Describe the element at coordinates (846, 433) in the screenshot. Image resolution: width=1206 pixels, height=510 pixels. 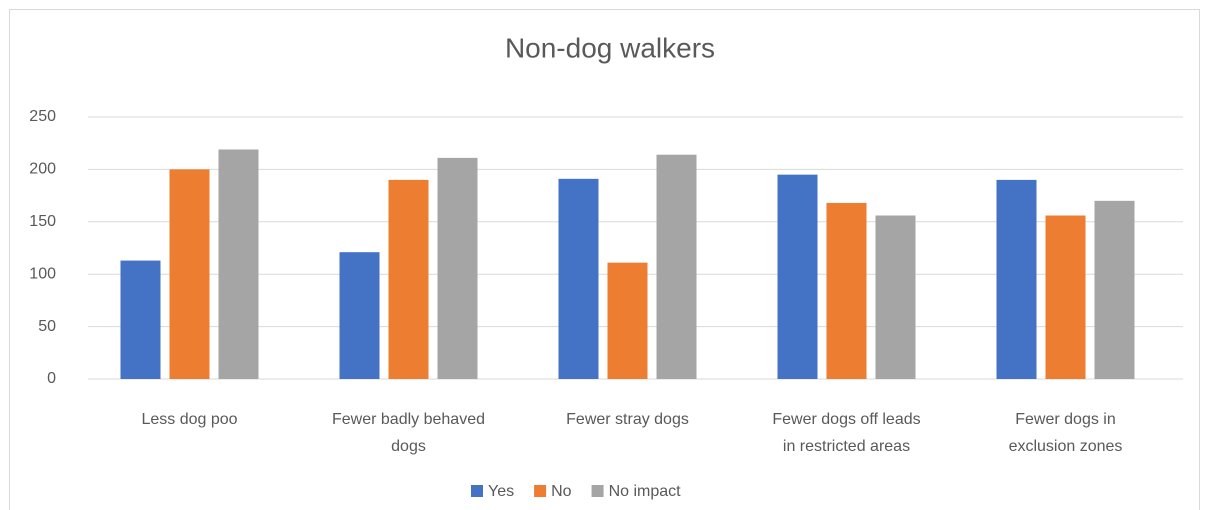
I see `x-tick-label: Fewer dogs off leads in restricted areas` at that location.